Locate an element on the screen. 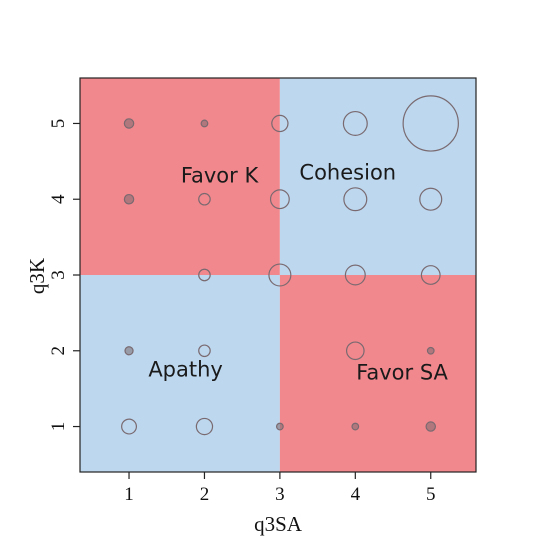  y-tick-label: 4 is located at coordinates (58, 199).